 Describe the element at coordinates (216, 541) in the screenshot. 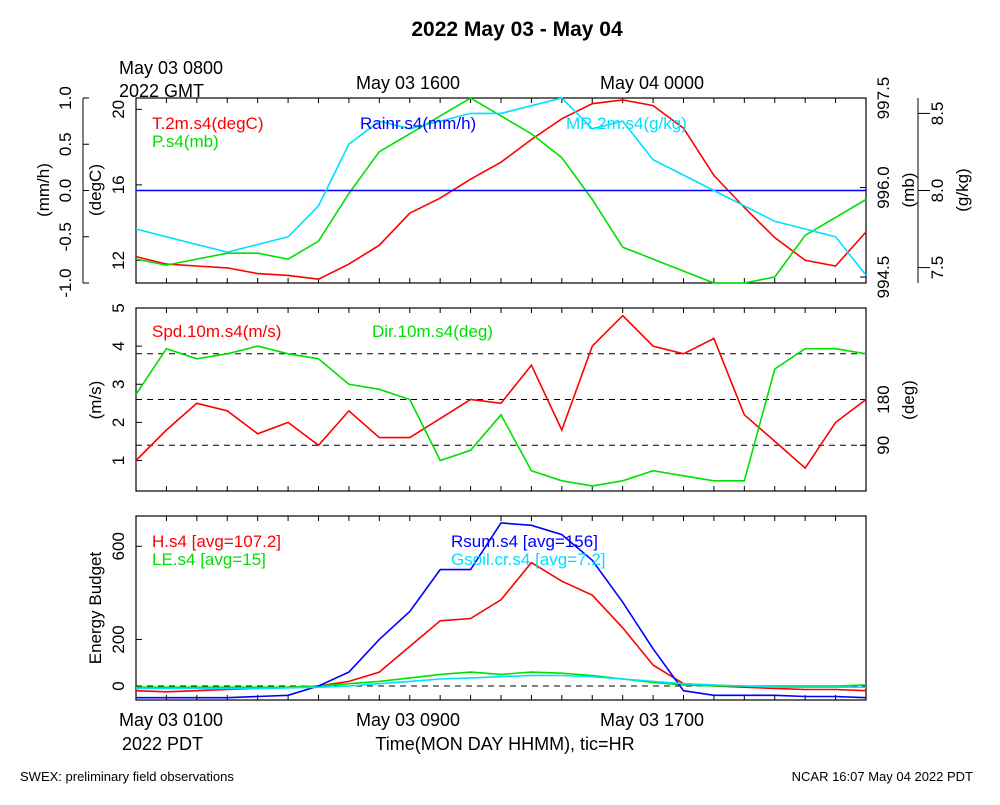

I see `legend-sensible-heat: H.s4 [avg=107.2]` at that location.